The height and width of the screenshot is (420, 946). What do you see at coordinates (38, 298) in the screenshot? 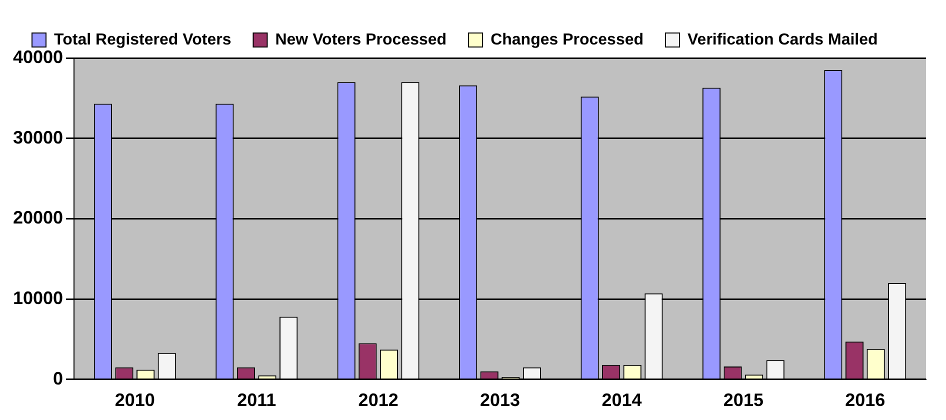
I see `y-tick-label: 10000` at bounding box center [38, 298].